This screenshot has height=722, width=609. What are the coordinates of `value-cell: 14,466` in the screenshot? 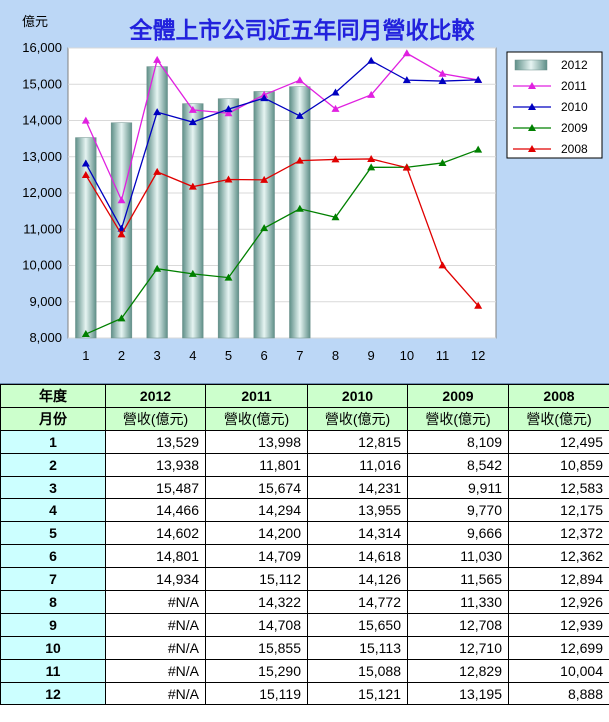 It's located at (155, 510).